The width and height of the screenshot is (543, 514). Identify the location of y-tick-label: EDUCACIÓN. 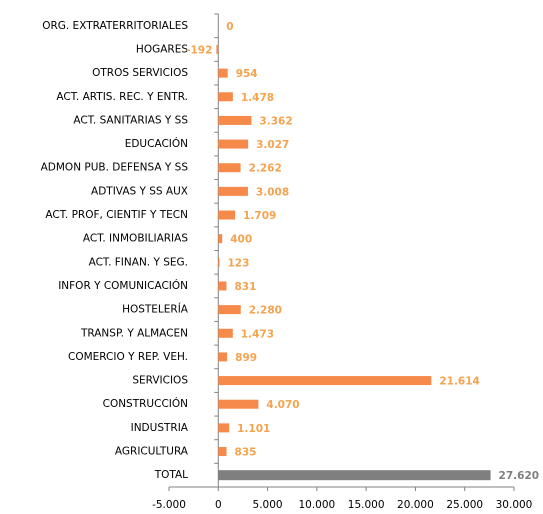
(156, 143).